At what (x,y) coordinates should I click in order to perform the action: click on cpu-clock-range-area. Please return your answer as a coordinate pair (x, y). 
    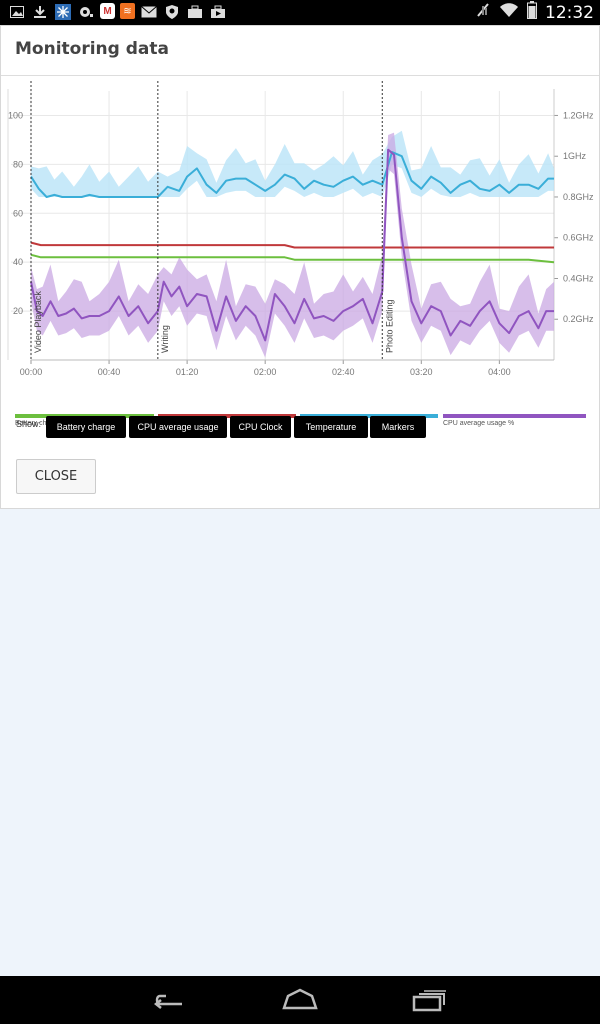
    Looking at the image, I should click on (292, 163).